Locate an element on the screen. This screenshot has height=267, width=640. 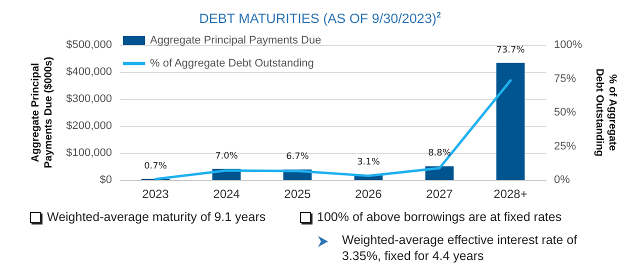
data-label: 7.0% is located at coordinates (226, 156).